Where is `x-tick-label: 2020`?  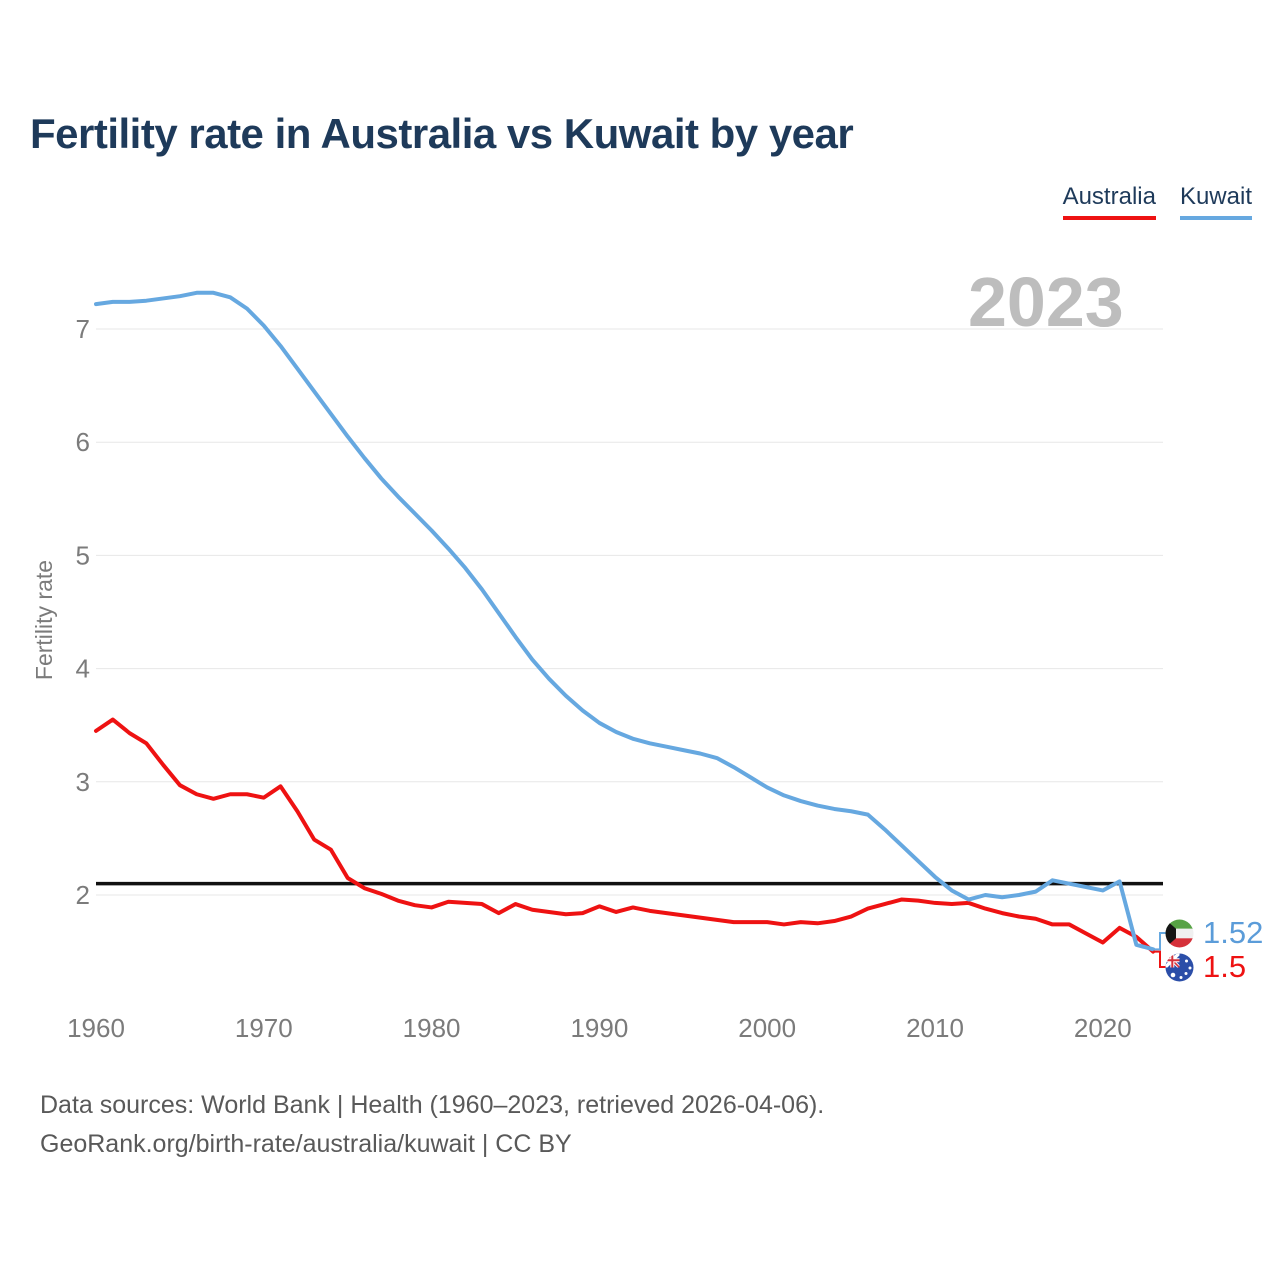 x-tick-label: 2020 is located at coordinates (1103, 1028).